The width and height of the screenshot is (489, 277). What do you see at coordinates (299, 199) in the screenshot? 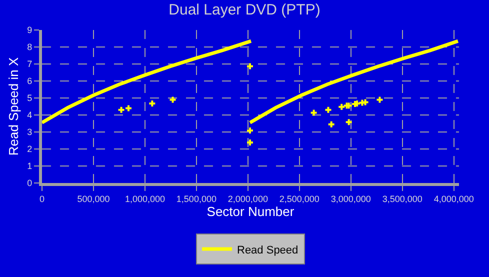
I see `x-tick-label: 2,500,000` at bounding box center [299, 199].